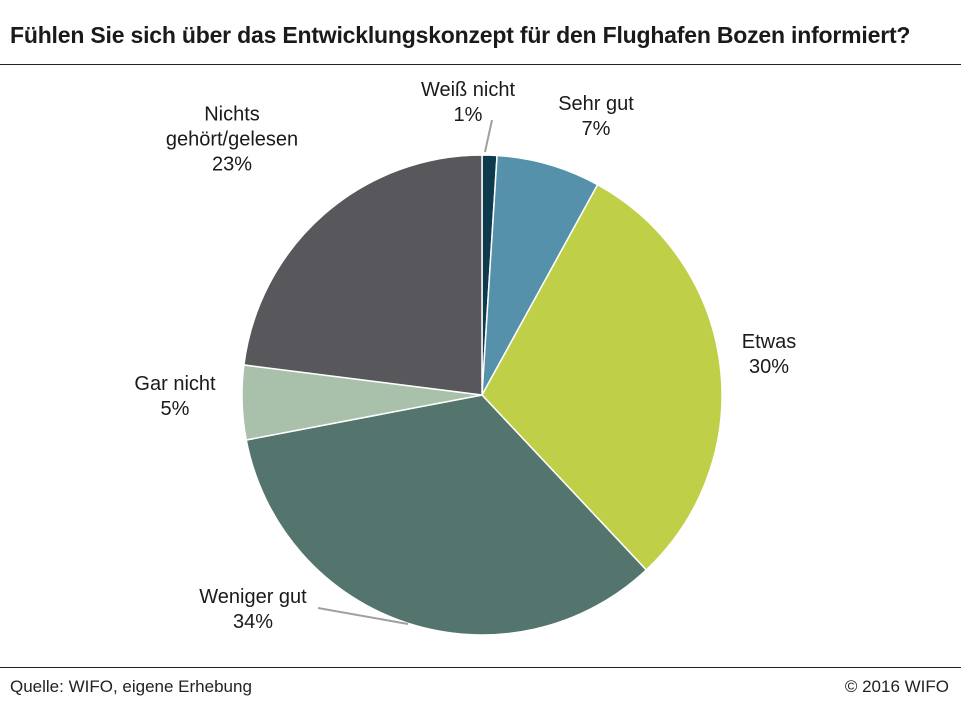  Describe the element at coordinates (468, 90) in the screenshot. I see `slice-name-label-weiß-nicht: Weiß nicht` at that location.